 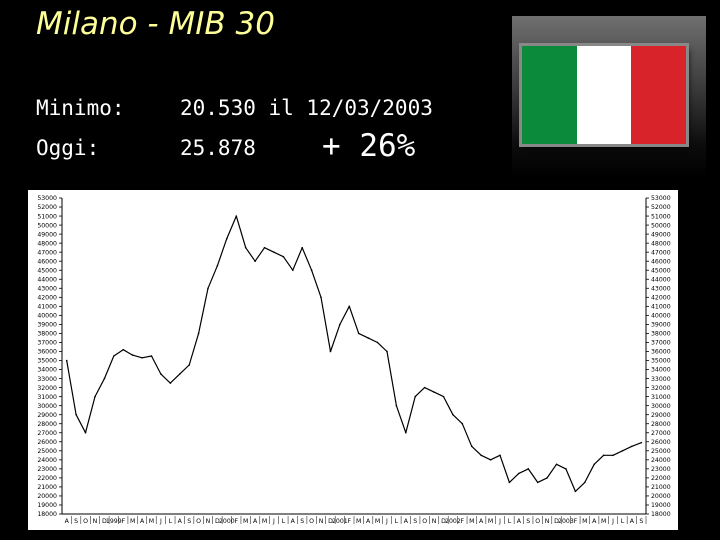 I want to click on y-tick-label-right: 45000, so click(x=661, y=270).